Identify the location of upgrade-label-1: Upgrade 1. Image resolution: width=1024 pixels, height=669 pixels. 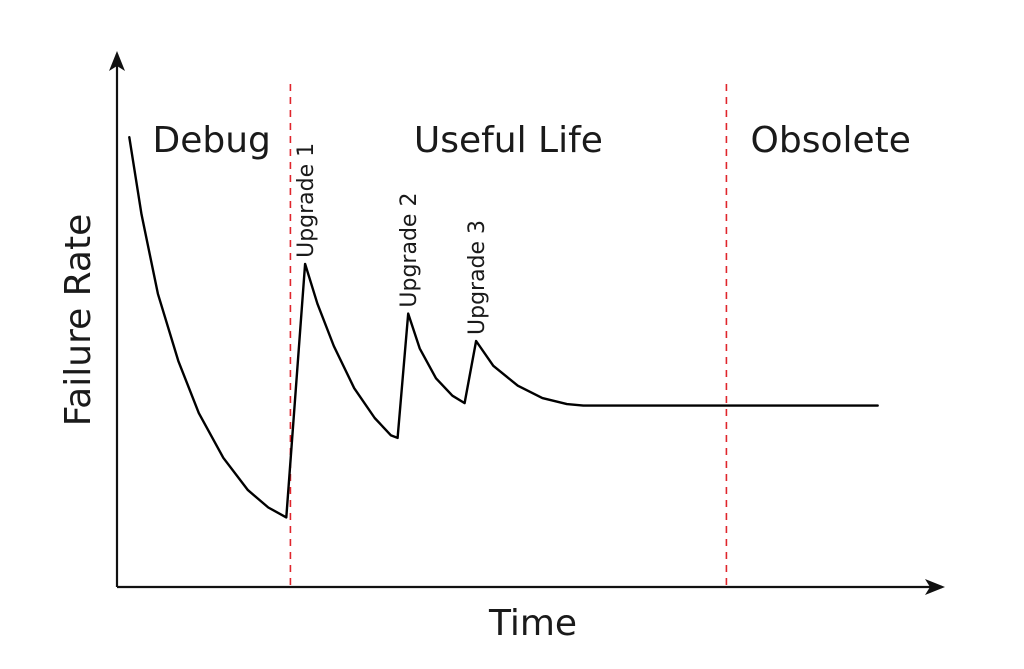
(306, 200).